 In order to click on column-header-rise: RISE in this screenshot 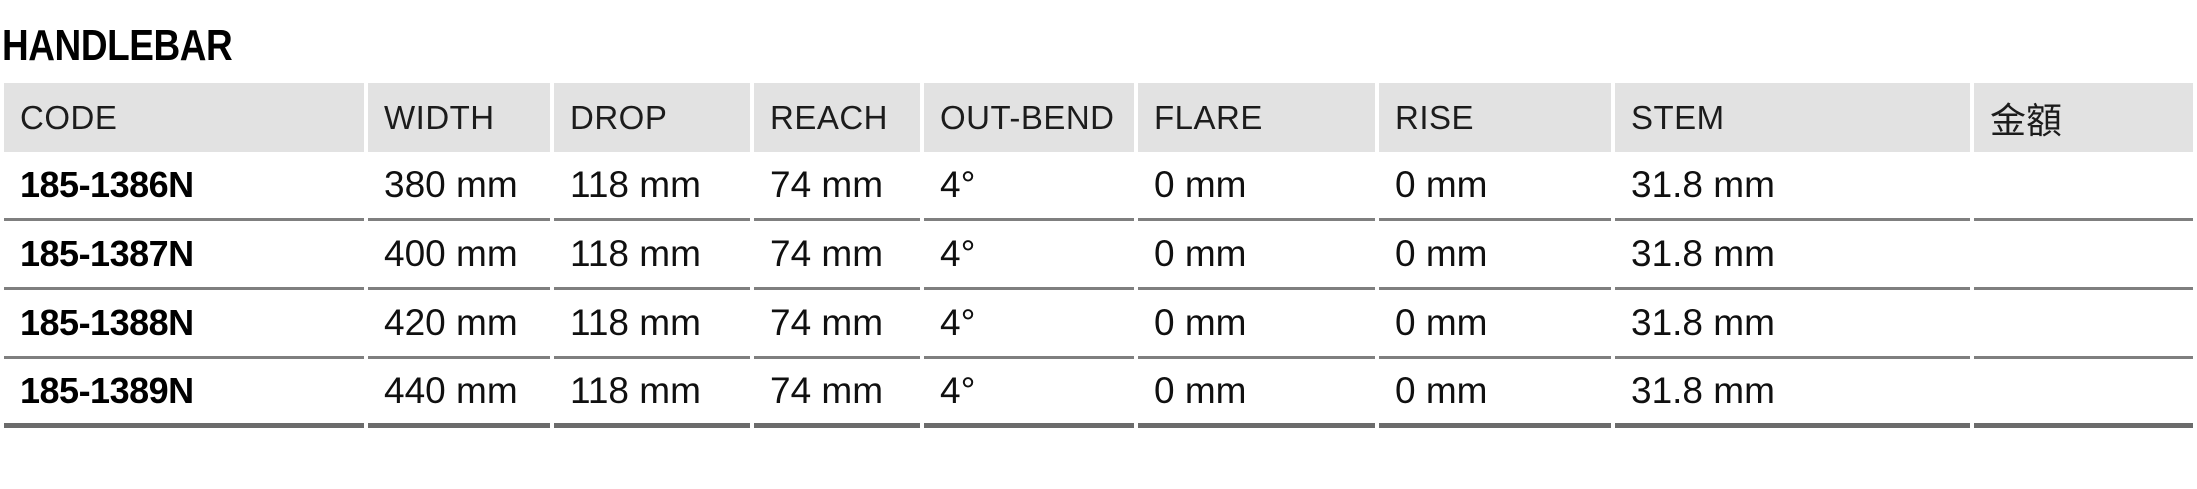, I will do `click(1435, 117)`.